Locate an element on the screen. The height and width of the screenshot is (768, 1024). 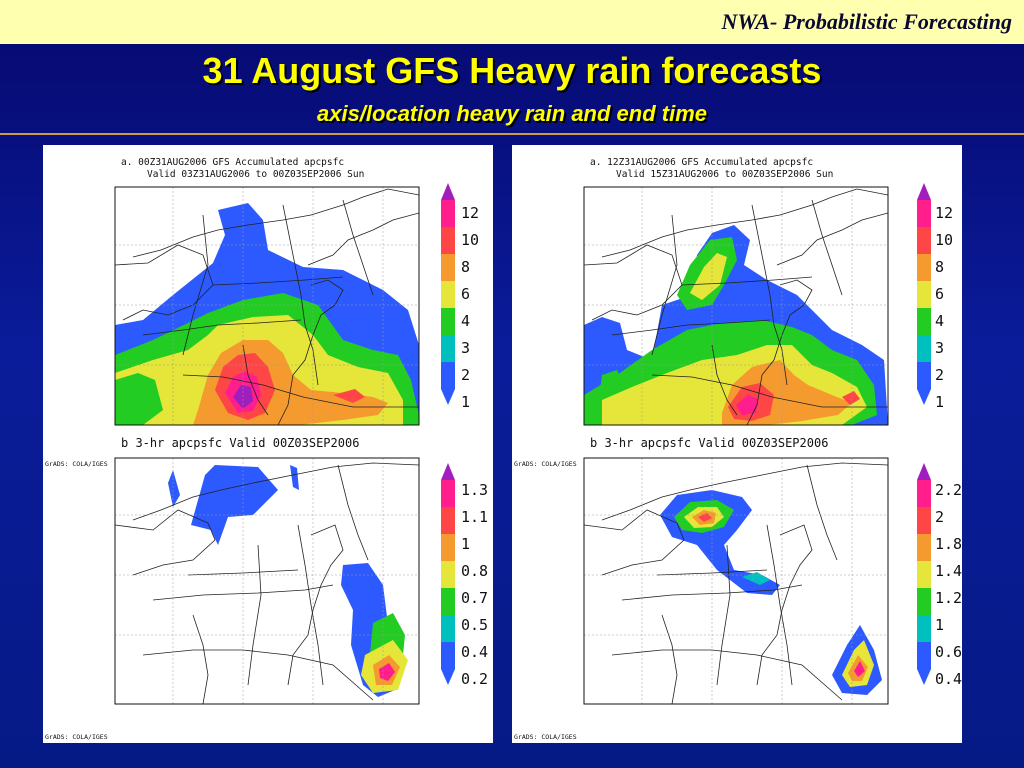
header-bar is located at coordinates (512, 22).